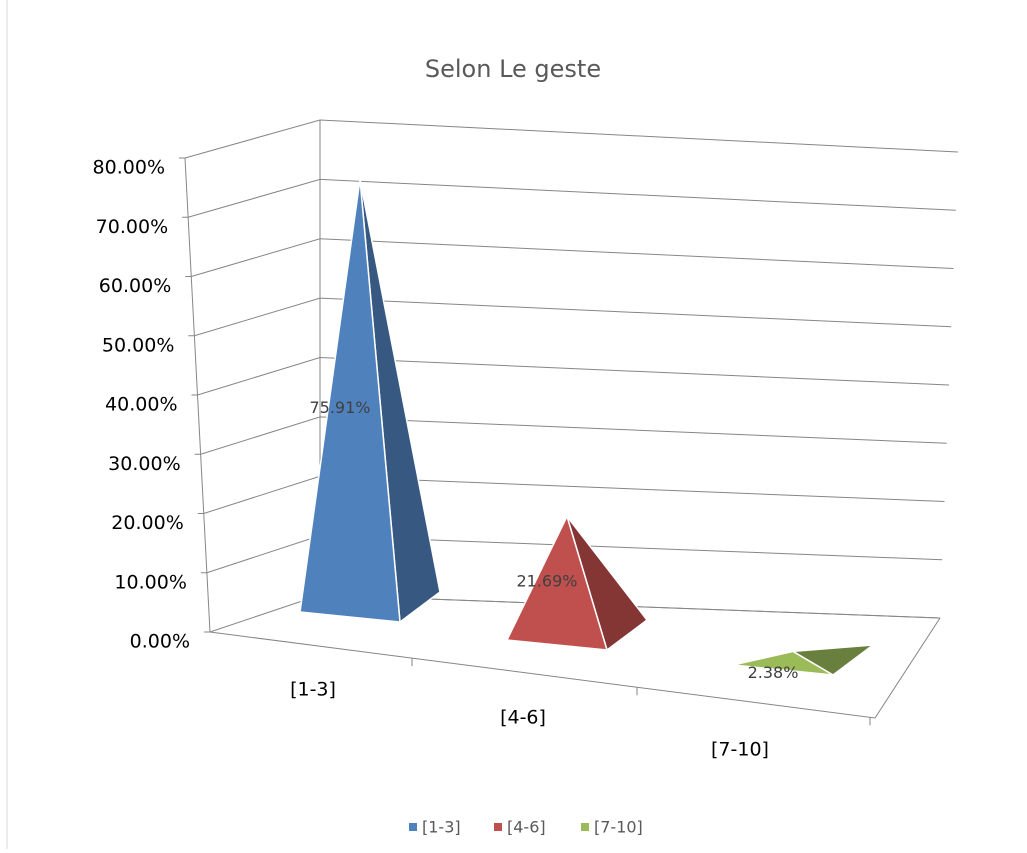  Describe the element at coordinates (773, 672) in the screenshot. I see `data-label: 2.38%` at that location.